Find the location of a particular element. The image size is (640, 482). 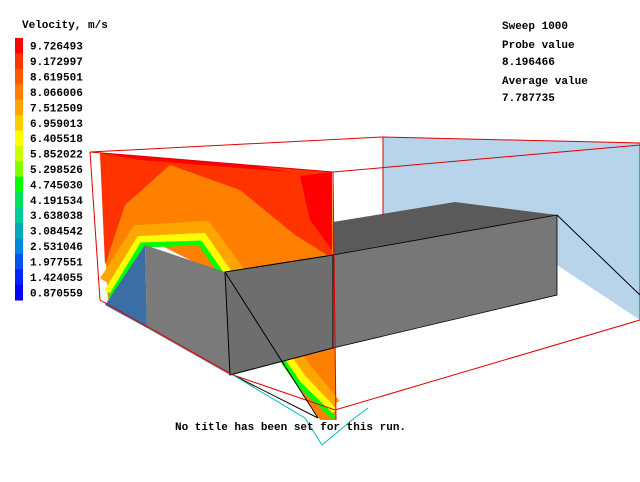

legend-label: 9.172997 is located at coordinates (56, 63).